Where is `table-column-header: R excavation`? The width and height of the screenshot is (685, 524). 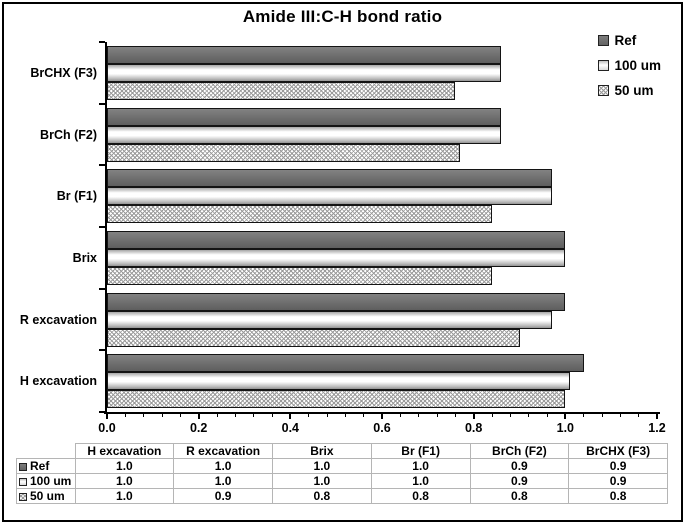
table-column-header: R excavation is located at coordinates (223, 451).